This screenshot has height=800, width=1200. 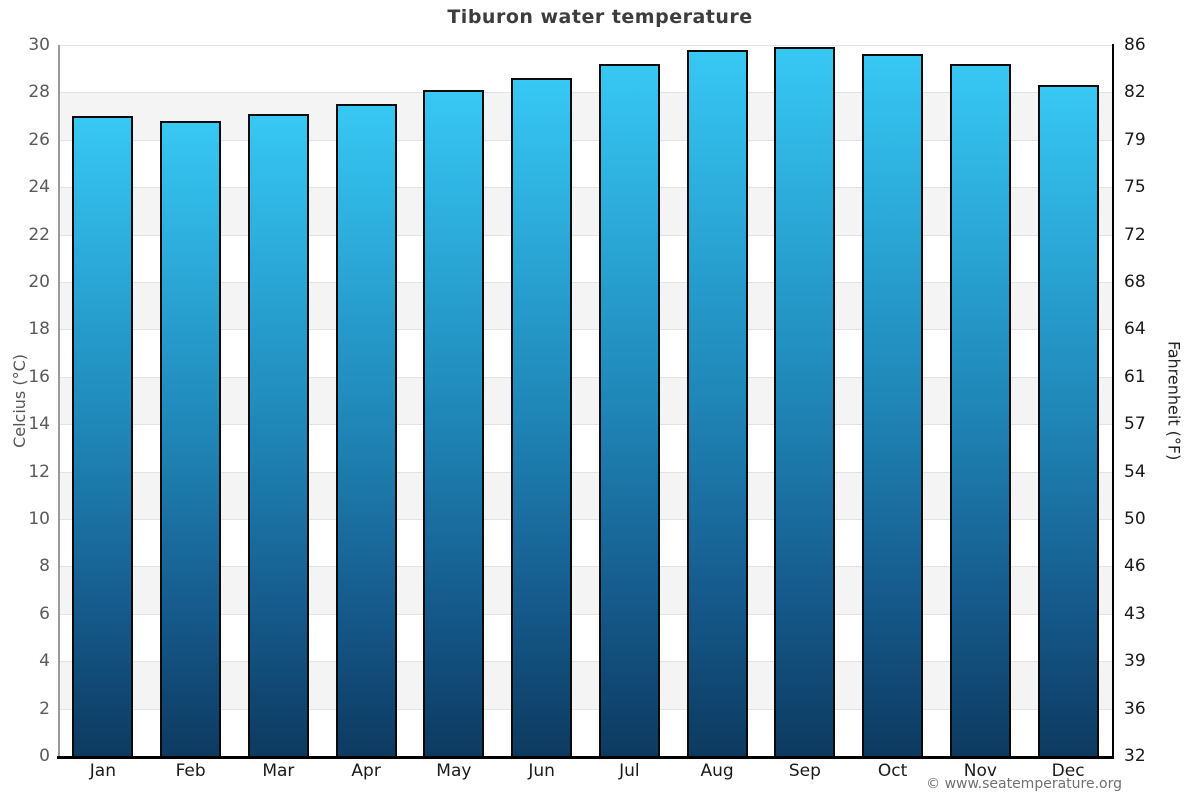 What do you see at coordinates (39, 45) in the screenshot?
I see `y-tick-label-celsius: 30` at bounding box center [39, 45].